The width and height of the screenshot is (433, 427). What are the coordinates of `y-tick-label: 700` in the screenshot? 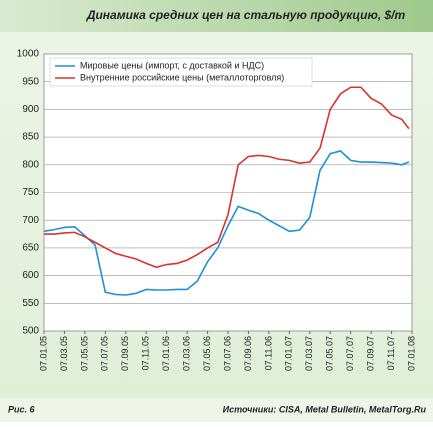 It's located at (30, 220).